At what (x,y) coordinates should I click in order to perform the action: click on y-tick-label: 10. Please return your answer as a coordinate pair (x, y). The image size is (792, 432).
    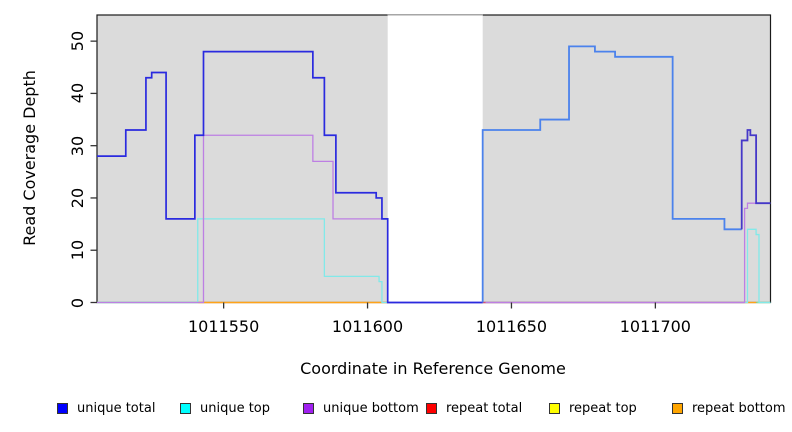
    Looking at the image, I should click on (77, 250).